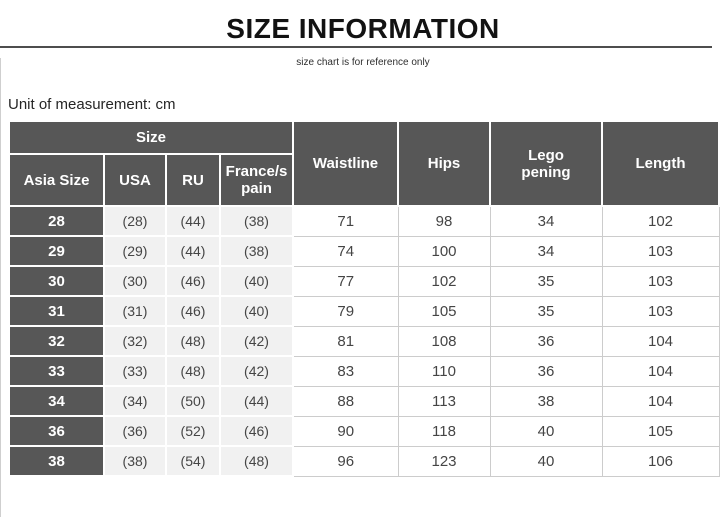 The image size is (726, 517). What do you see at coordinates (135, 461) in the screenshot?
I see `usa-cell: (38)` at bounding box center [135, 461].